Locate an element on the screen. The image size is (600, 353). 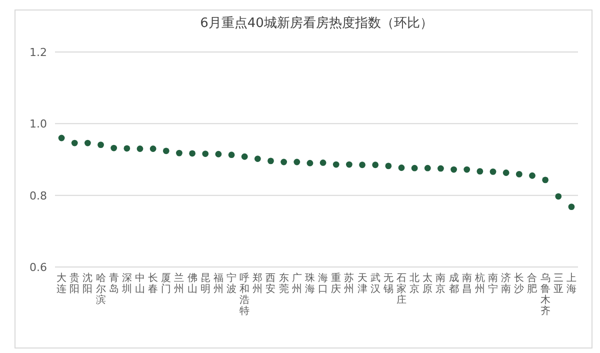
x-tick-label: 杭州 is located at coordinates (479, 283).